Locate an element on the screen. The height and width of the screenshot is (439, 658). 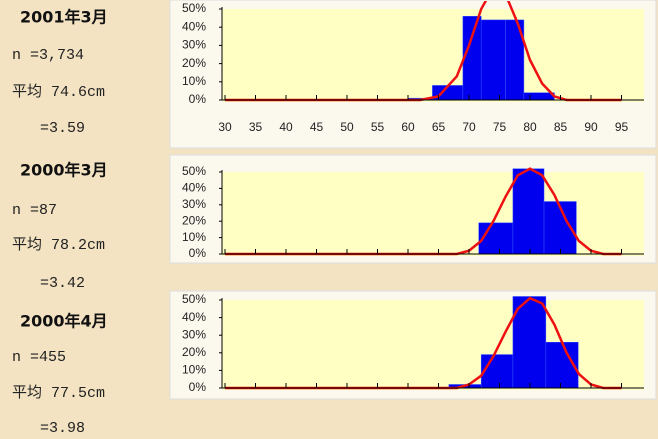
annotation: =3.42 is located at coordinates (62, 283).